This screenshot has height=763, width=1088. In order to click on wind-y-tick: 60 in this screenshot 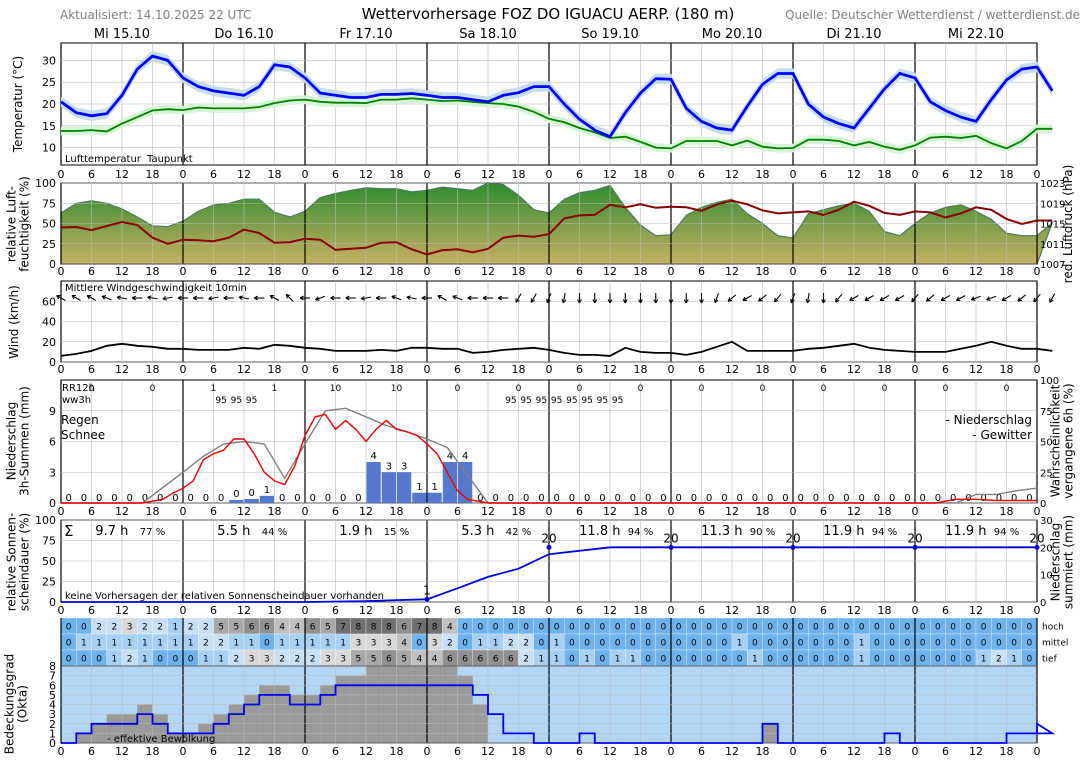, I will do `click(49, 301)`.